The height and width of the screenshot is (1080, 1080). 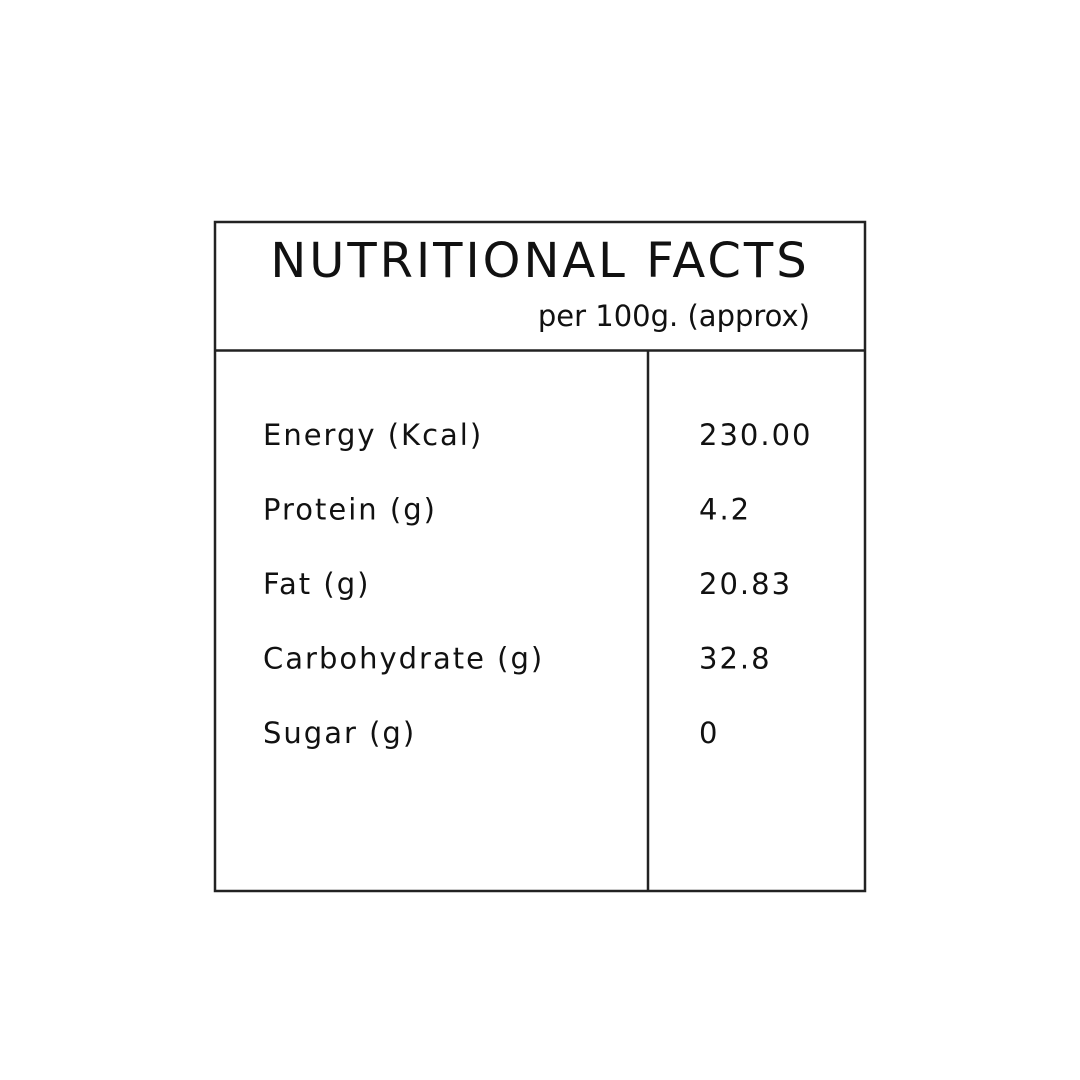 I want to click on nutrient-label: Sugar (g), so click(x=339, y=733).